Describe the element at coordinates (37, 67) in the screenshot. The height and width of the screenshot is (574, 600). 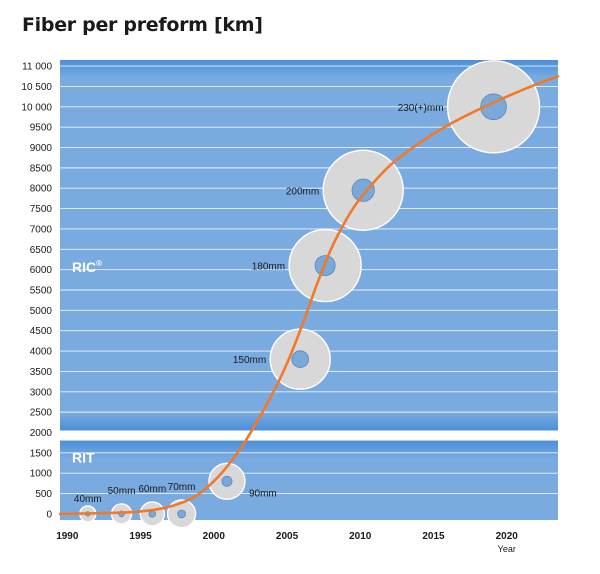
I see `y-tick-label-11-000: 11 000` at that location.